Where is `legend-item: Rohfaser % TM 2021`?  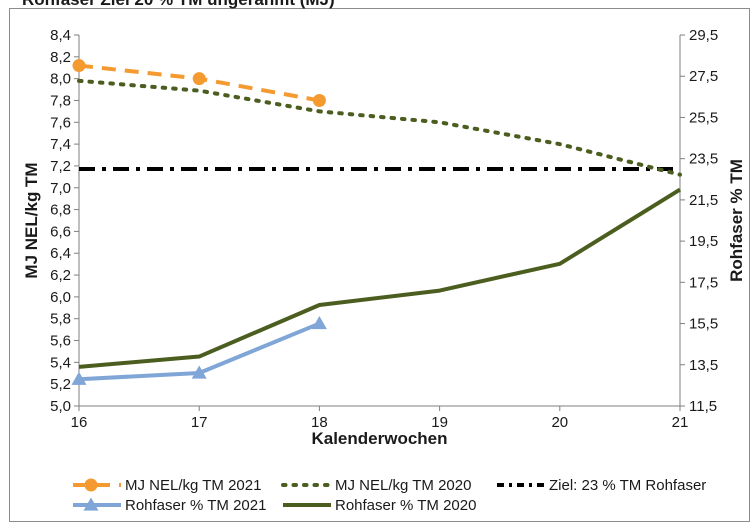
legend-item: Rohfaser % TM 2021 is located at coordinates (169, 505).